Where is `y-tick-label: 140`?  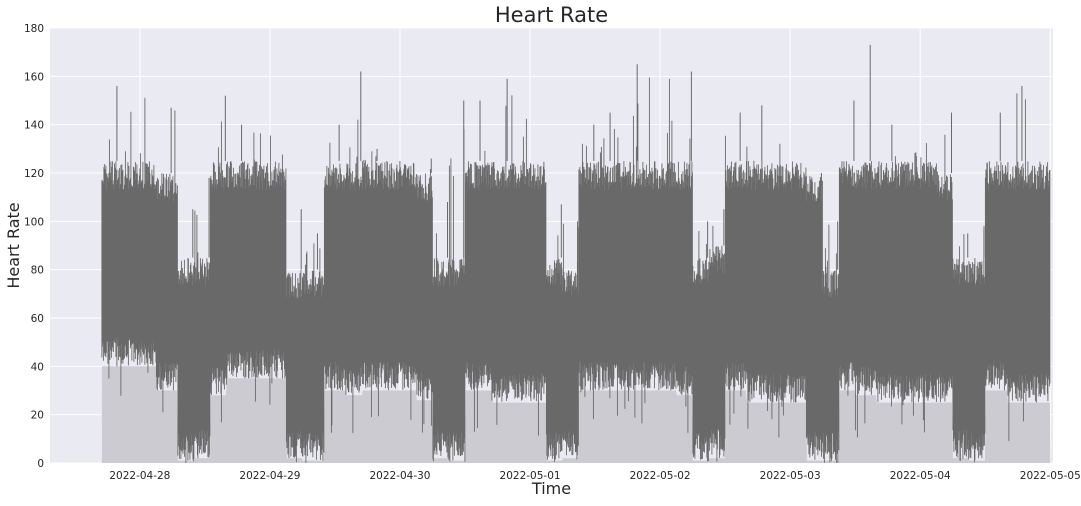
y-tick-label: 140 is located at coordinates (34, 126).